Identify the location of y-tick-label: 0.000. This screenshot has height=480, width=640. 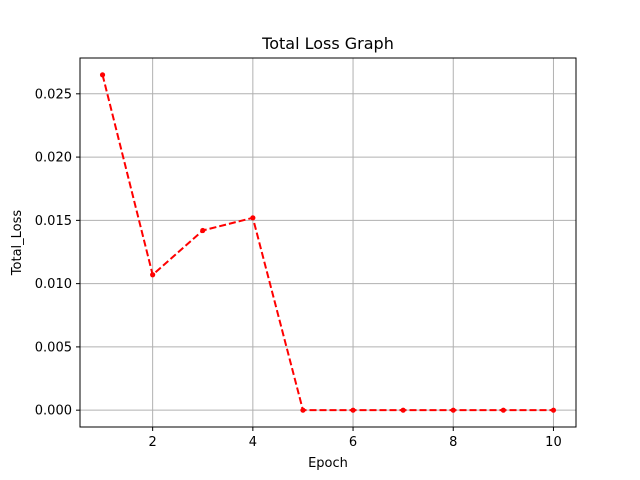
(53, 411).